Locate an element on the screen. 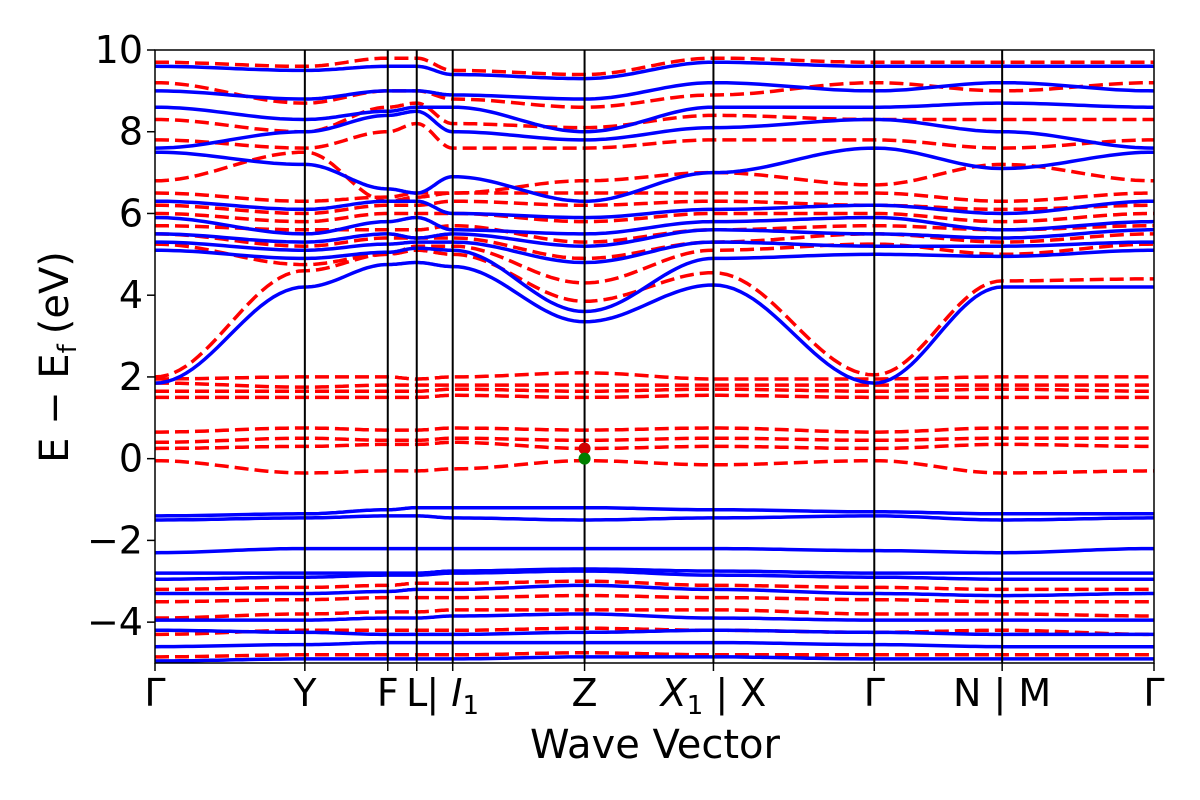 The width and height of the screenshot is (1200, 800). y-axis-label-subscript: f is located at coordinates (68, 348).